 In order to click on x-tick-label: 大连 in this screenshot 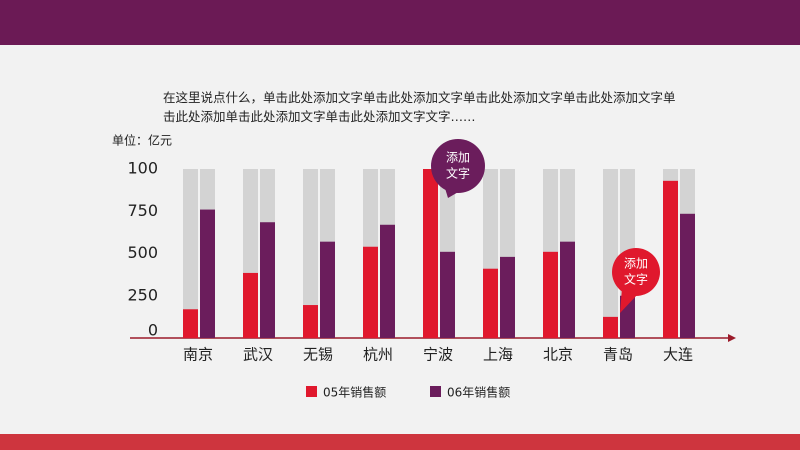, I will do `click(678, 355)`.